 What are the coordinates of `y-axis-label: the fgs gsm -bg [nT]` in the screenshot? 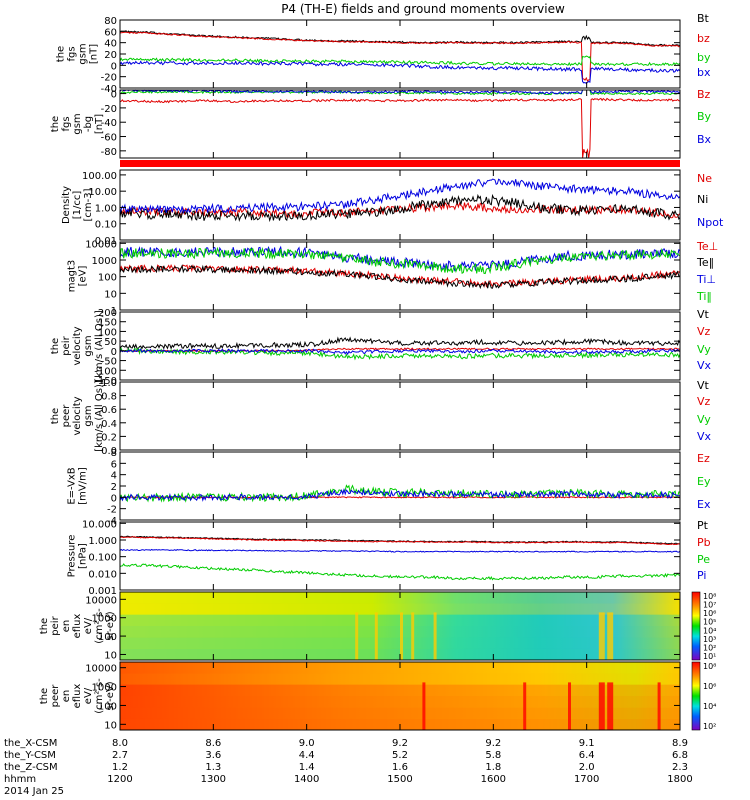 It's located at (77, 123).